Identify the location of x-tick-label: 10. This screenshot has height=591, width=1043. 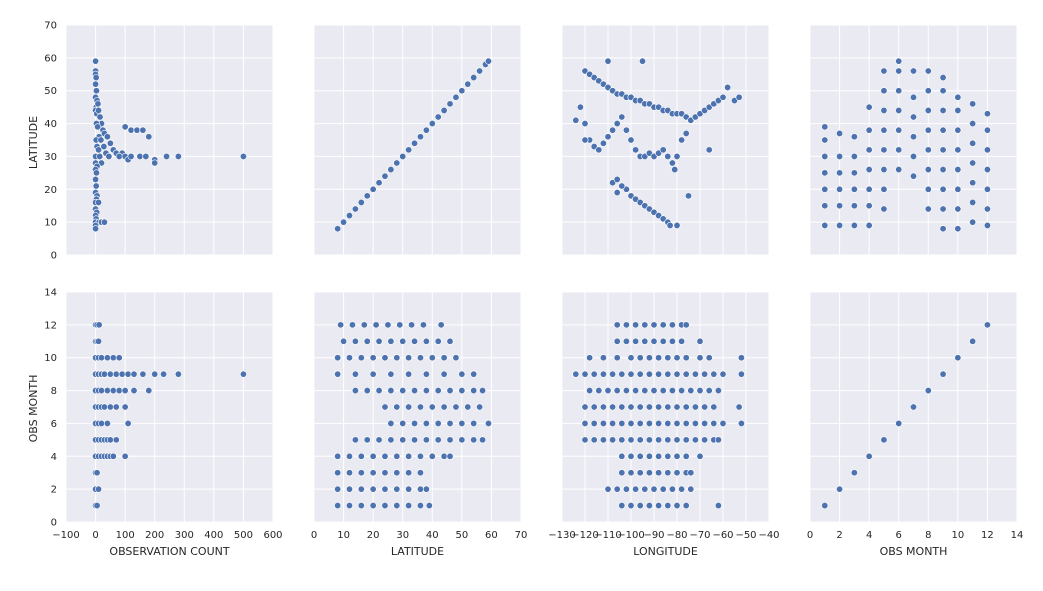
(343, 535).